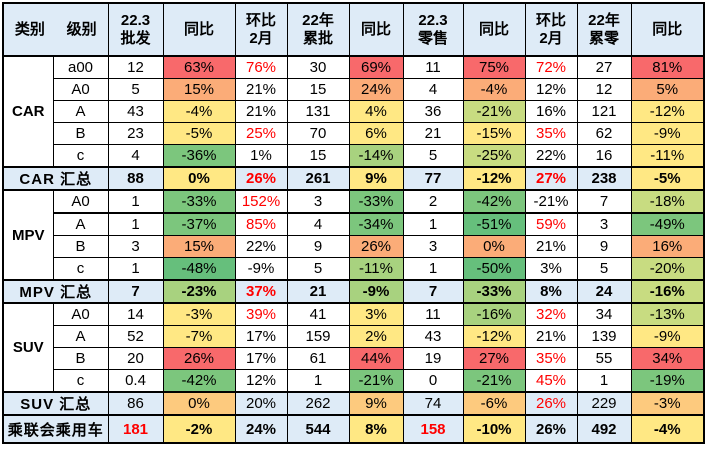 This screenshot has width=705, height=451. Describe the element at coordinates (376, 336) in the screenshot. I see `value-cell: 2%` at that location.